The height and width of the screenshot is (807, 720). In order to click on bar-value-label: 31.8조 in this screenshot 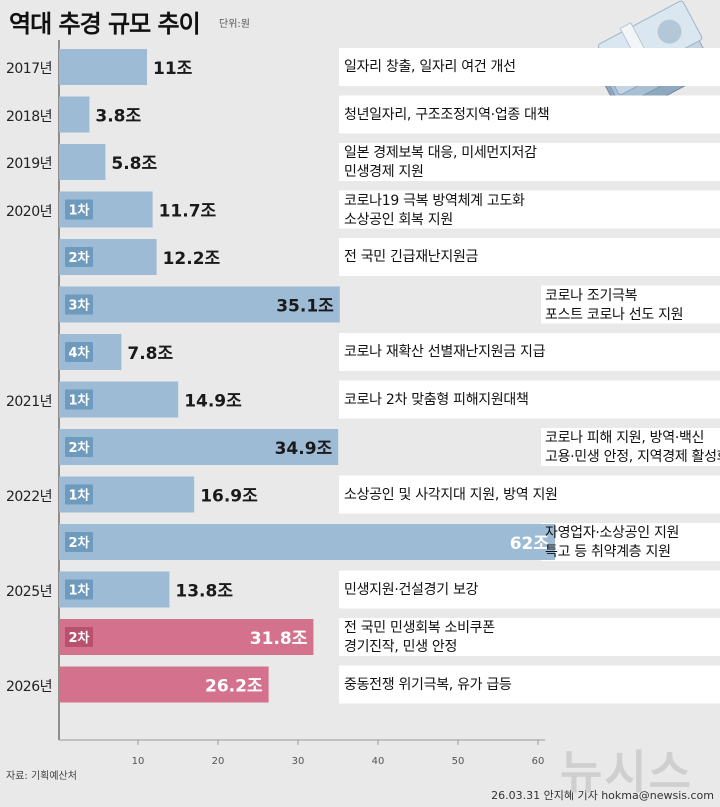, I will do `click(279, 639)`.